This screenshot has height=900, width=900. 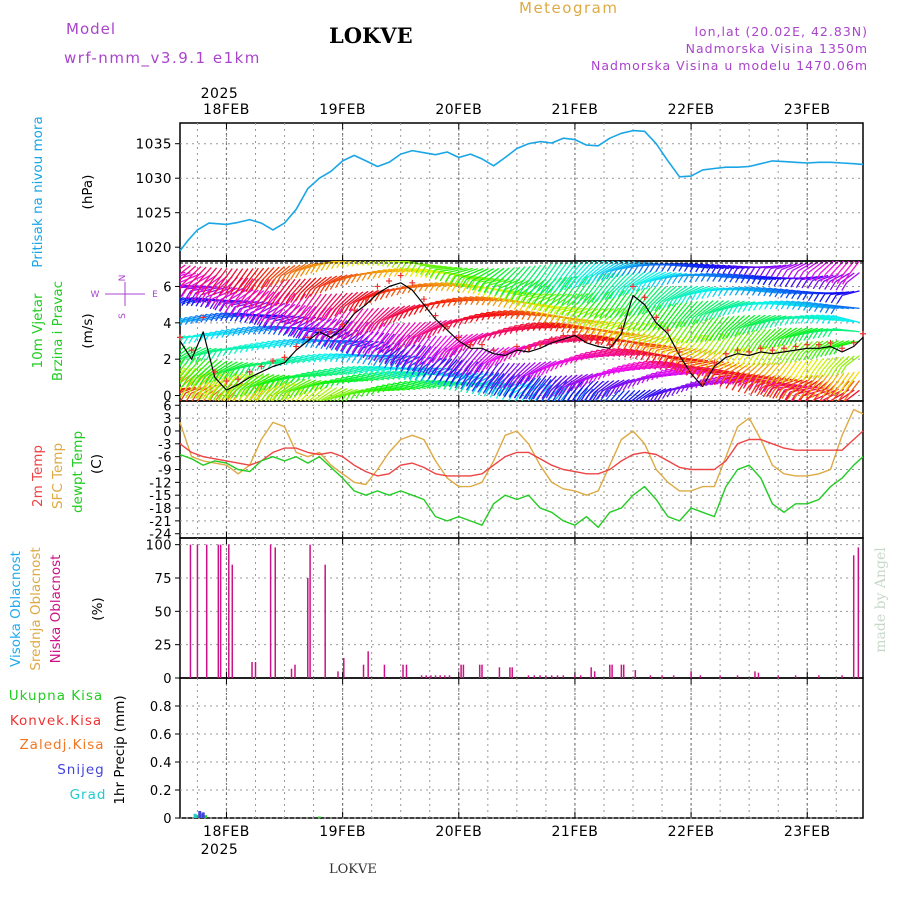 What do you see at coordinates (154, 179) in the screenshot?
I see `ytick-label-pressure: 1030` at bounding box center [154, 179].